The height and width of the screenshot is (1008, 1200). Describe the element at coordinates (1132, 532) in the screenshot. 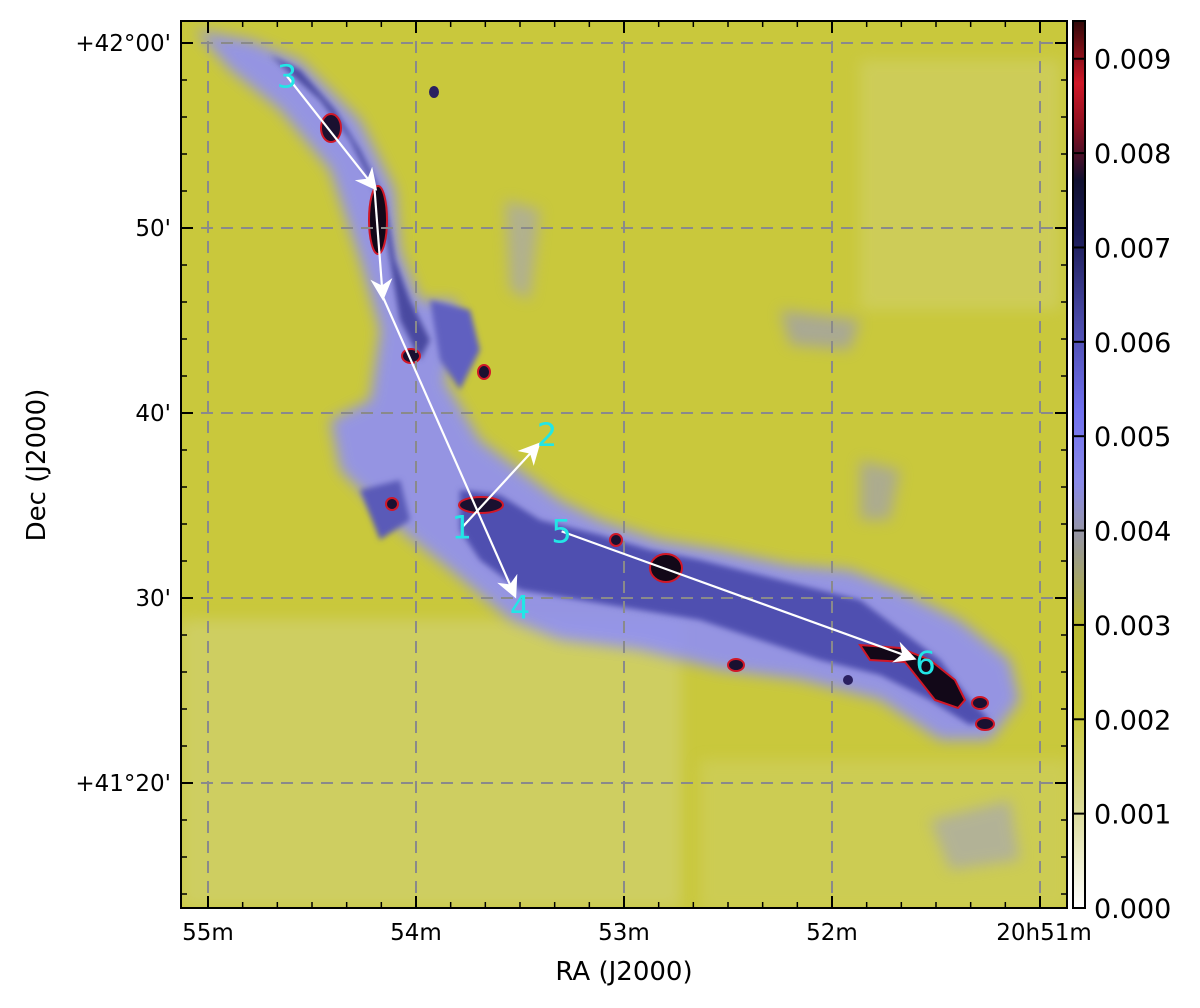

I see `colorbar-tick-label: 0.004` at that location.